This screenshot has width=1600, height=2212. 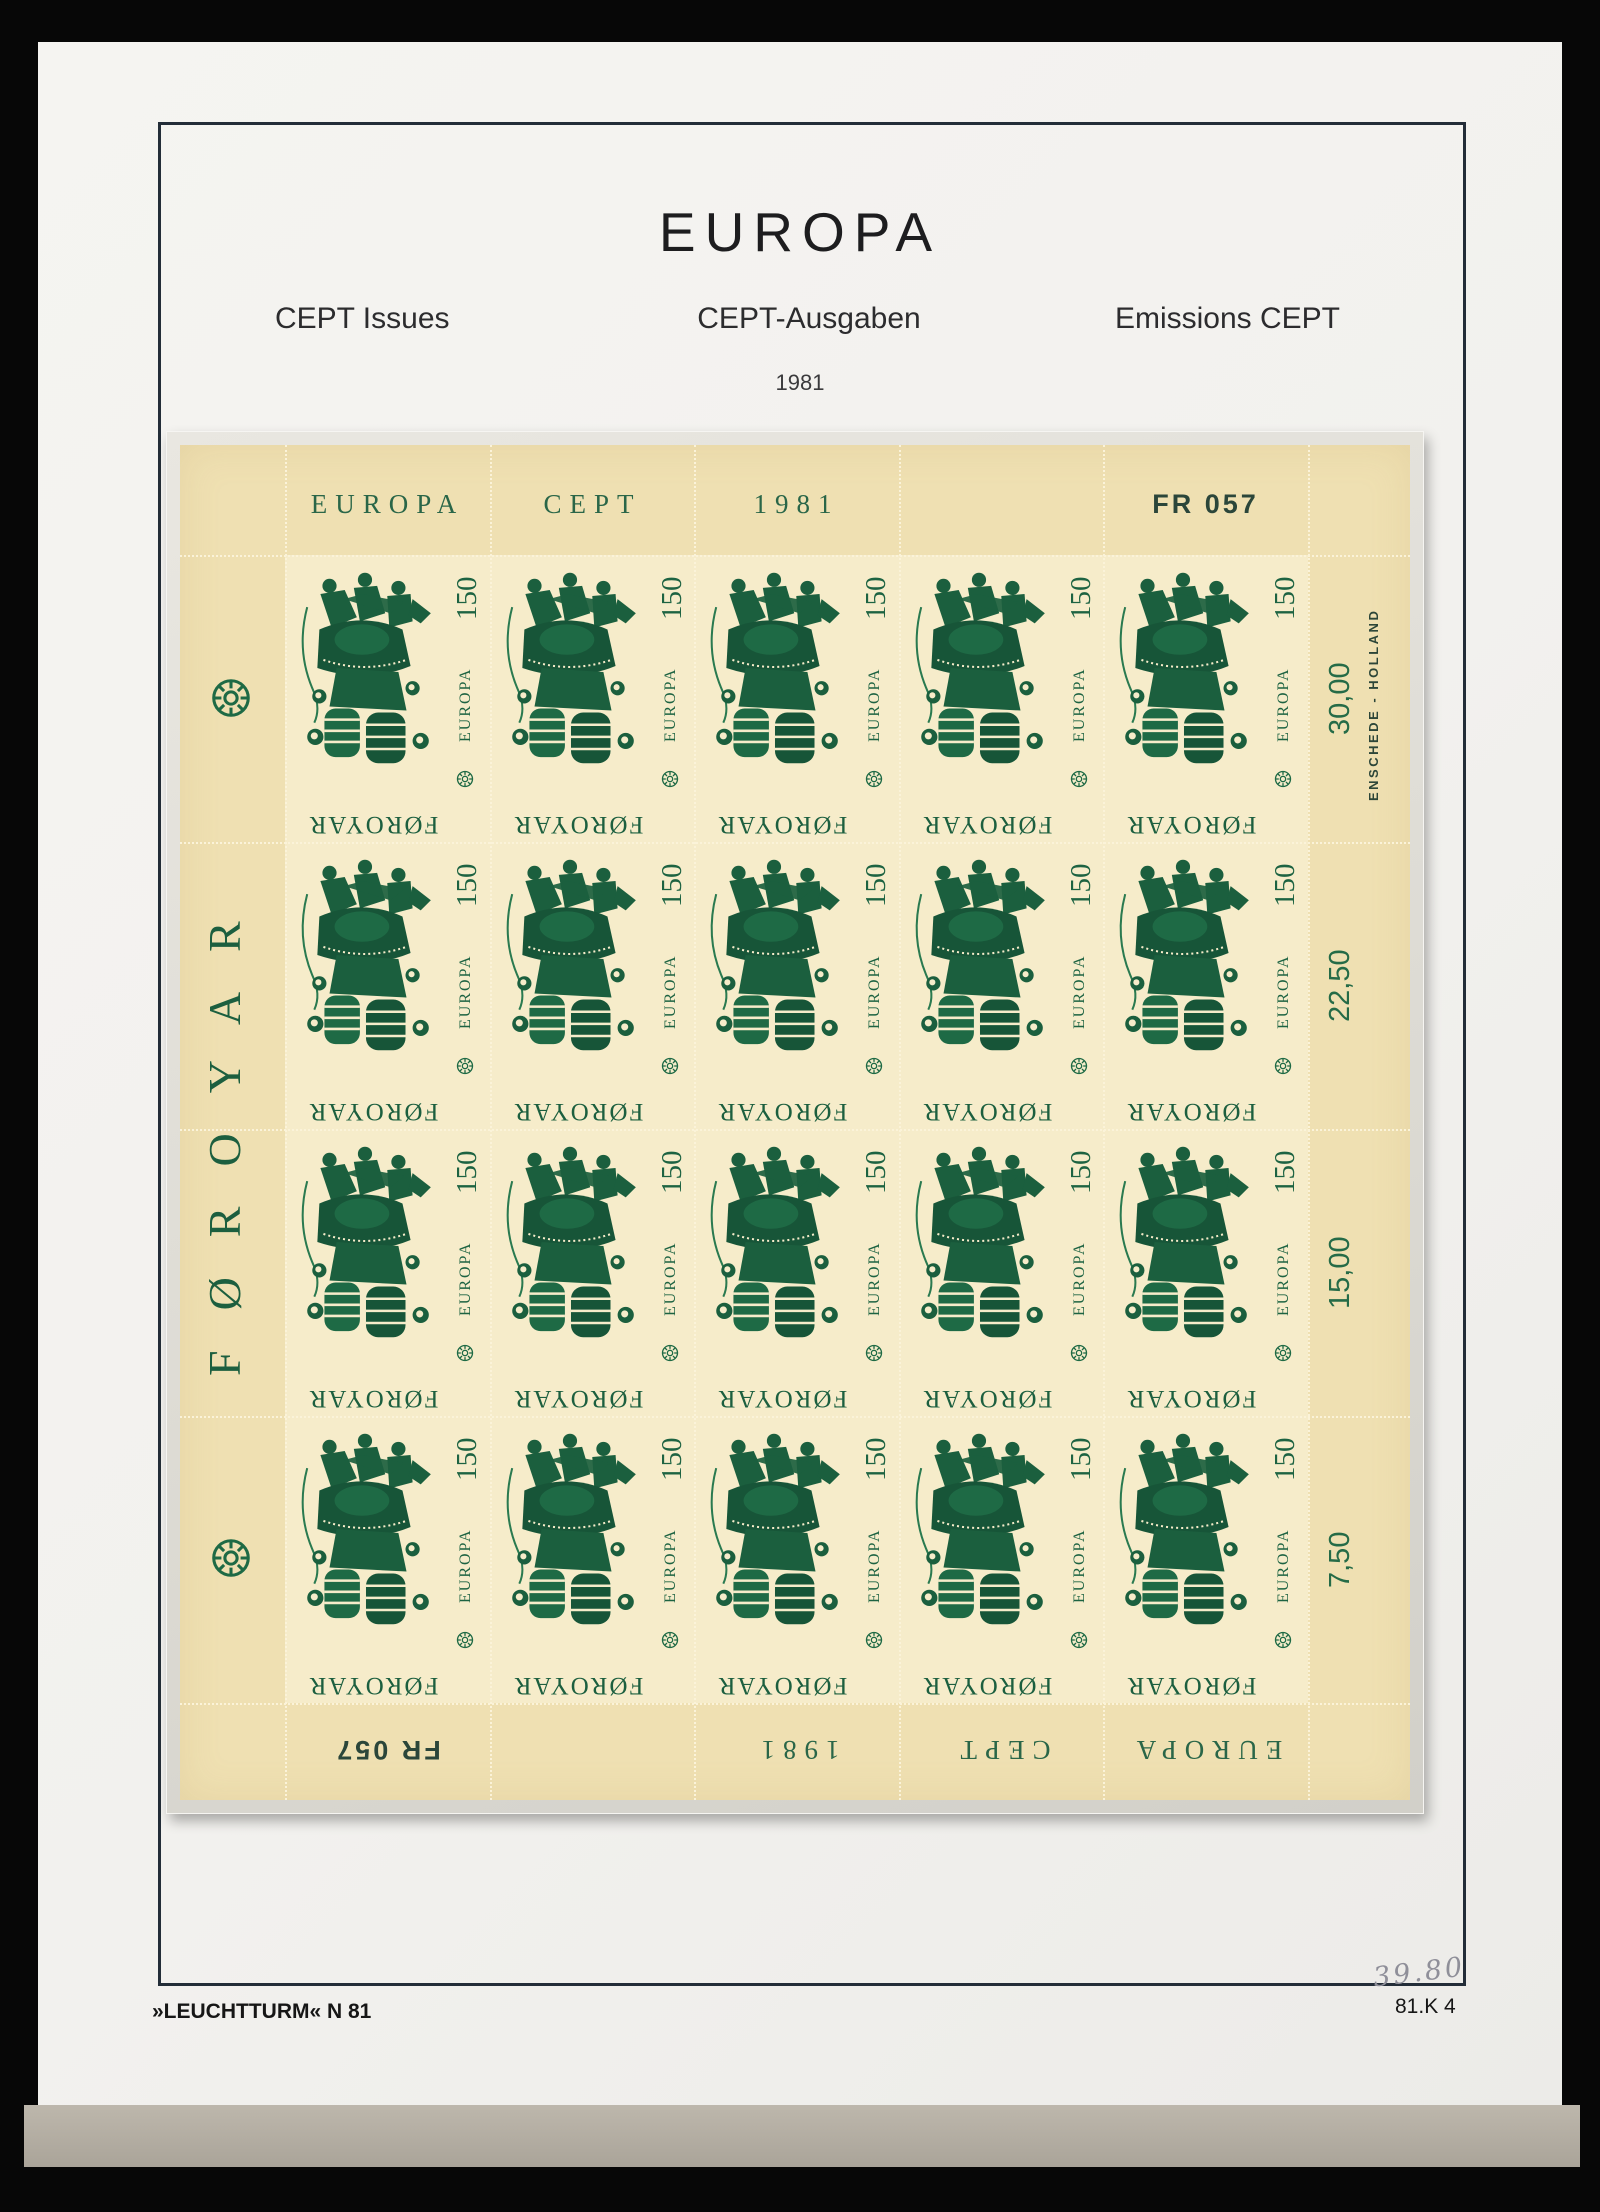 What do you see at coordinates (1001, 1750) in the screenshot?
I see `sheet-margin-bottom-cept: CEPT` at bounding box center [1001, 1750].